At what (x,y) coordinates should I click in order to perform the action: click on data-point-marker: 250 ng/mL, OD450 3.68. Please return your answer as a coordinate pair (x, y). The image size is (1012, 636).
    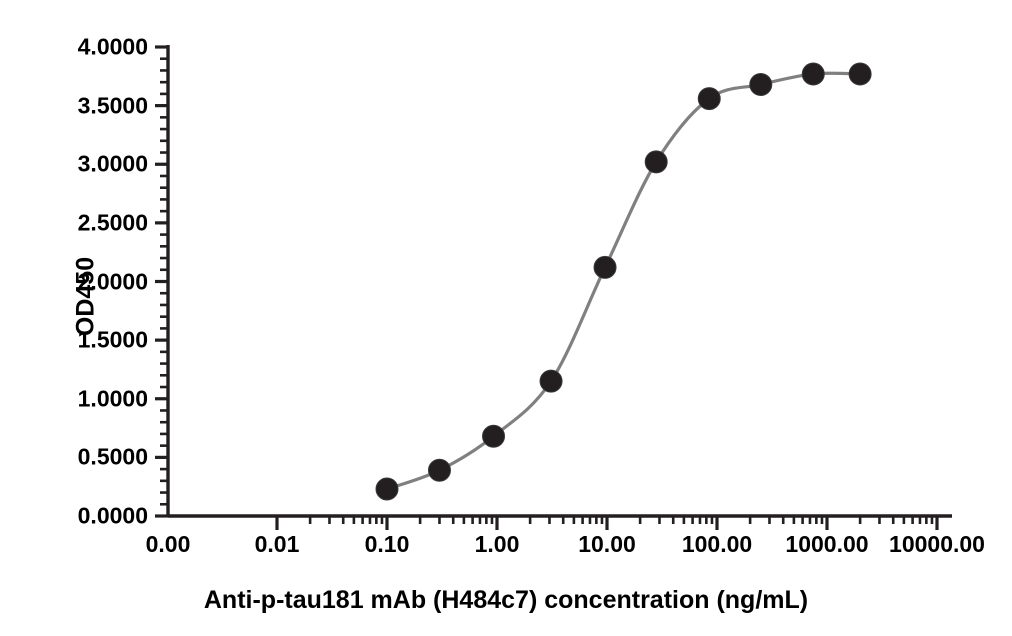
    Looking at the image, I should click on (761, 85).